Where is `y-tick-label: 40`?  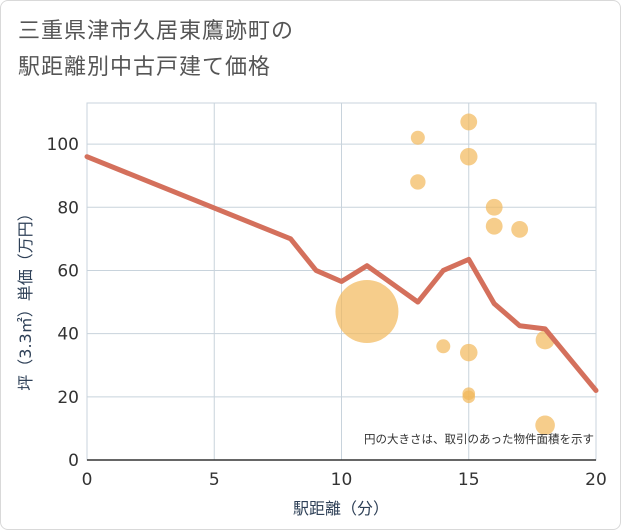 y-tick-label: 40 is located at coordinates (68, 335).